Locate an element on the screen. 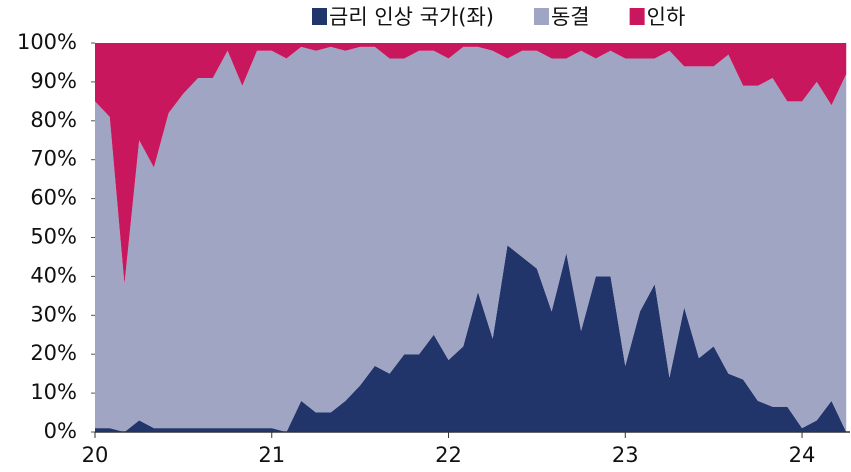 The height and width of the screenshot is (472, 851). legend-label: 금리 인상 국가(좌) is located at coordinates (411, 17).